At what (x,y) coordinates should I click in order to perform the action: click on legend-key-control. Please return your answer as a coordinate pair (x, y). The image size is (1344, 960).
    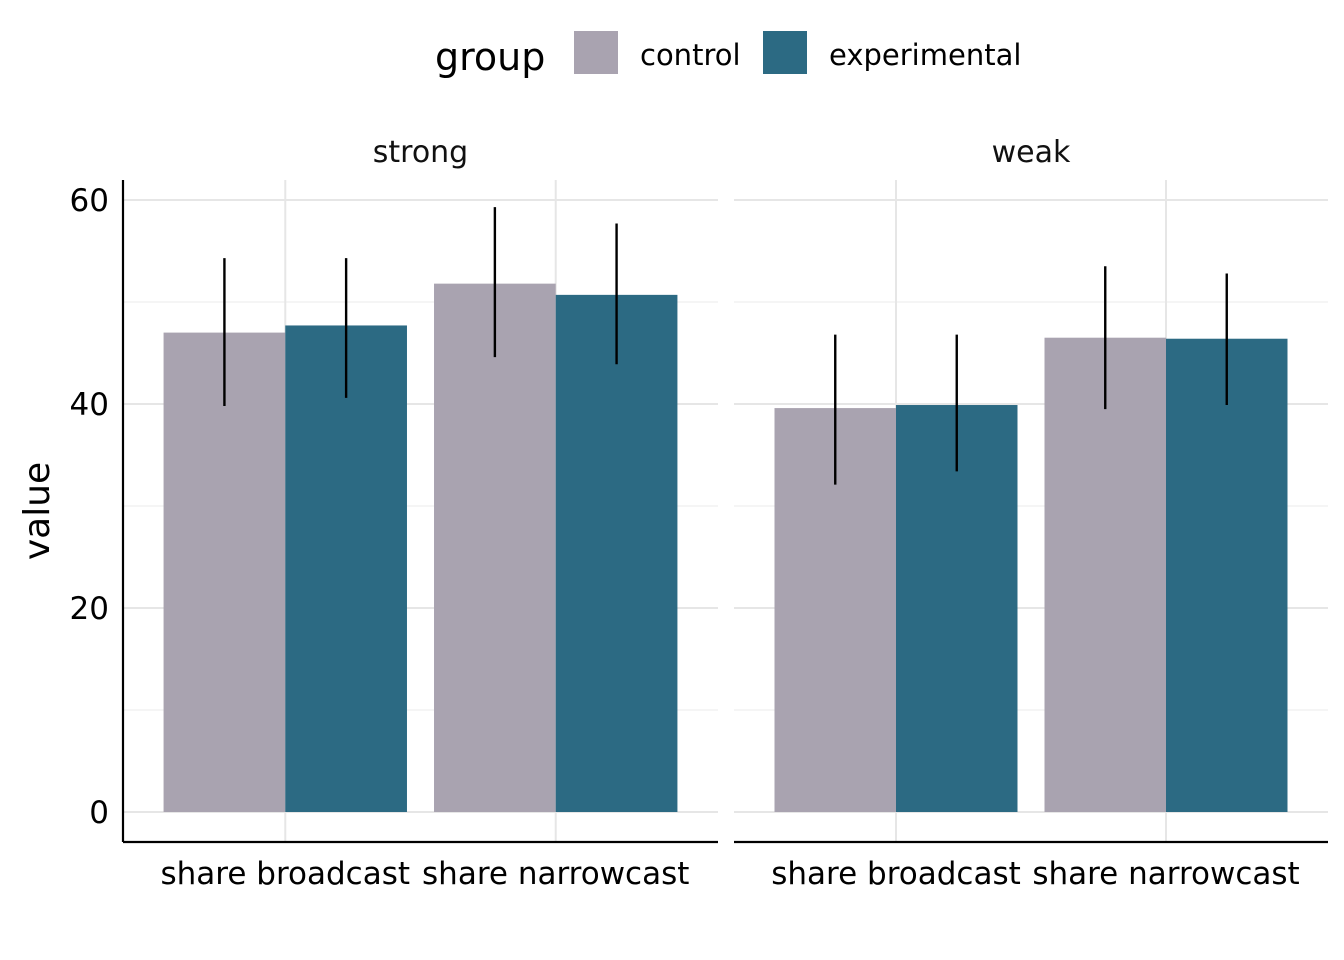
    Looking at the image, I should click on (596, 52).